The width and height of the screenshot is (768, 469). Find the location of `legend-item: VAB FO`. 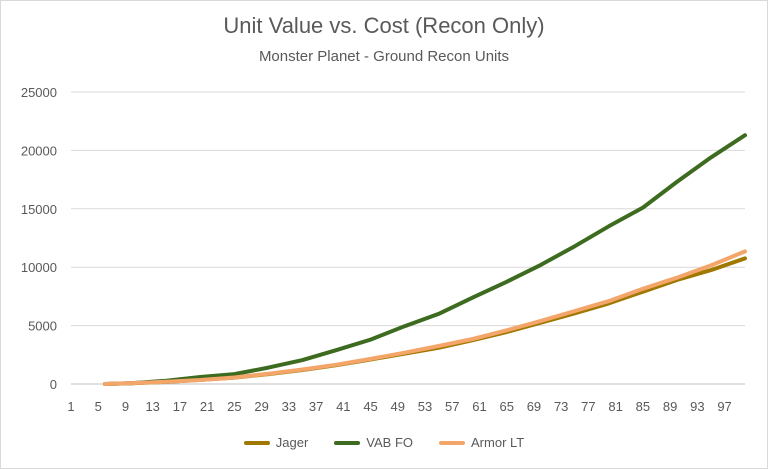

legend-item: VAB FO is located at coordinates (373, 442).